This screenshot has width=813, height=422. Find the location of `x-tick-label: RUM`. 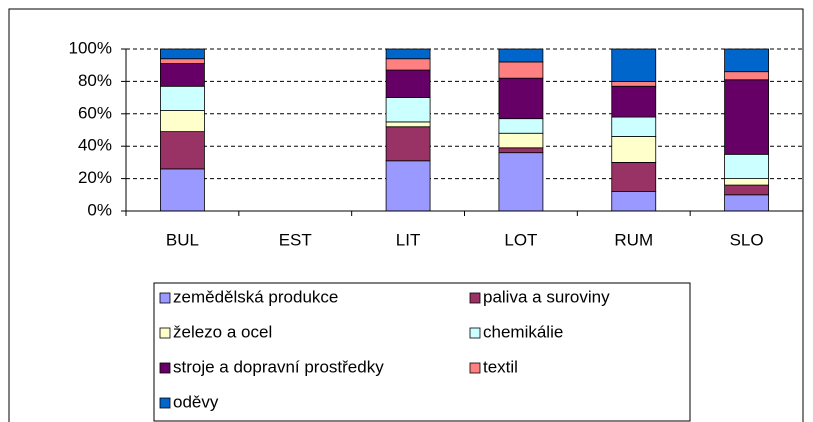

x-tick-label: RUM is located at coordinates (633, 239).